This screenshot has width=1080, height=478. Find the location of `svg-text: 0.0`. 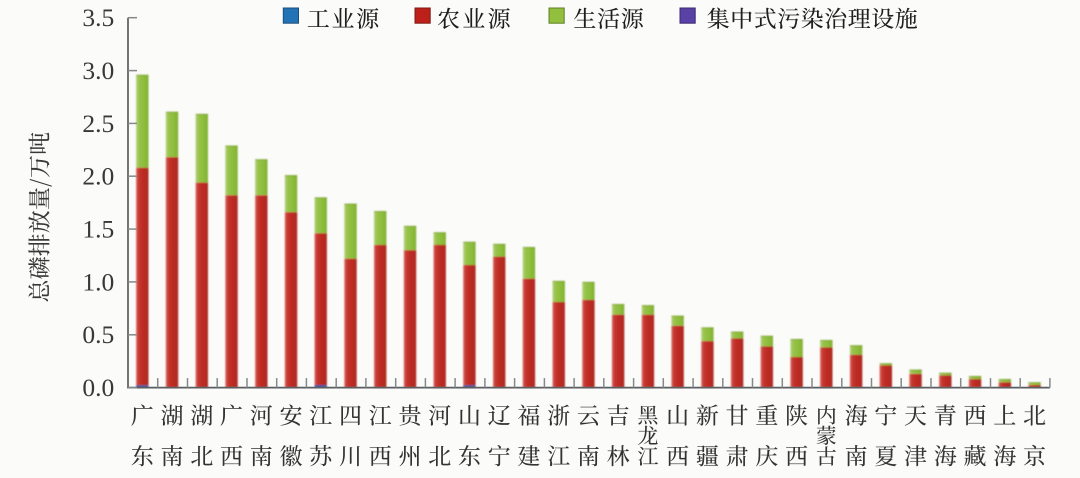

svg-text: 0.0 is located at coordinates (98, 387).